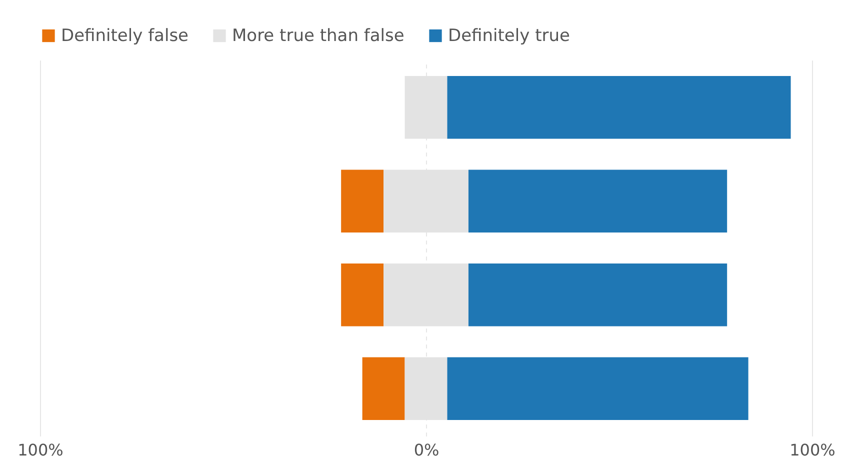 The height and width of the screenshot is (460, 841). Describe the element at coordinates (125, 36) in the screenshot. I see `legend-label: Definitely false` at that location.